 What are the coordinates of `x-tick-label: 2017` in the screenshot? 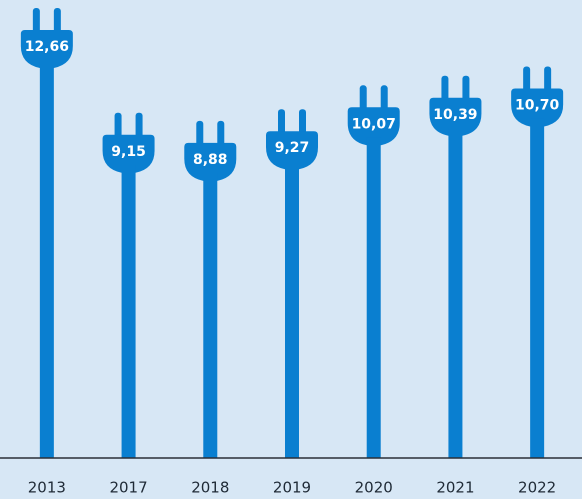 It's located at (128, 488).